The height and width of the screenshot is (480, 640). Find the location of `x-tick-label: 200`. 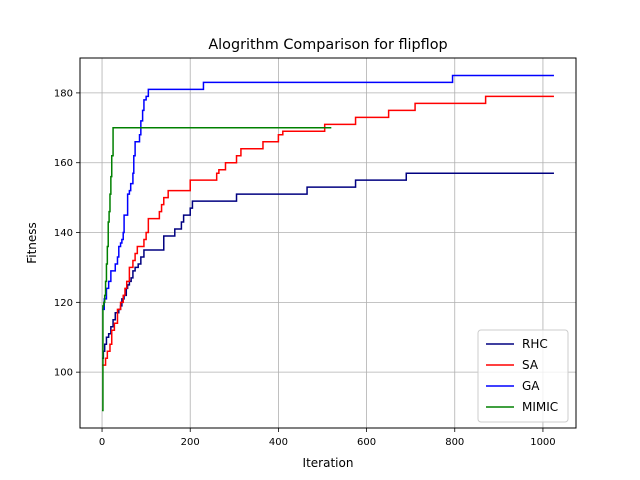

x-tick-label: 200 is located at coordinates (190, 442).